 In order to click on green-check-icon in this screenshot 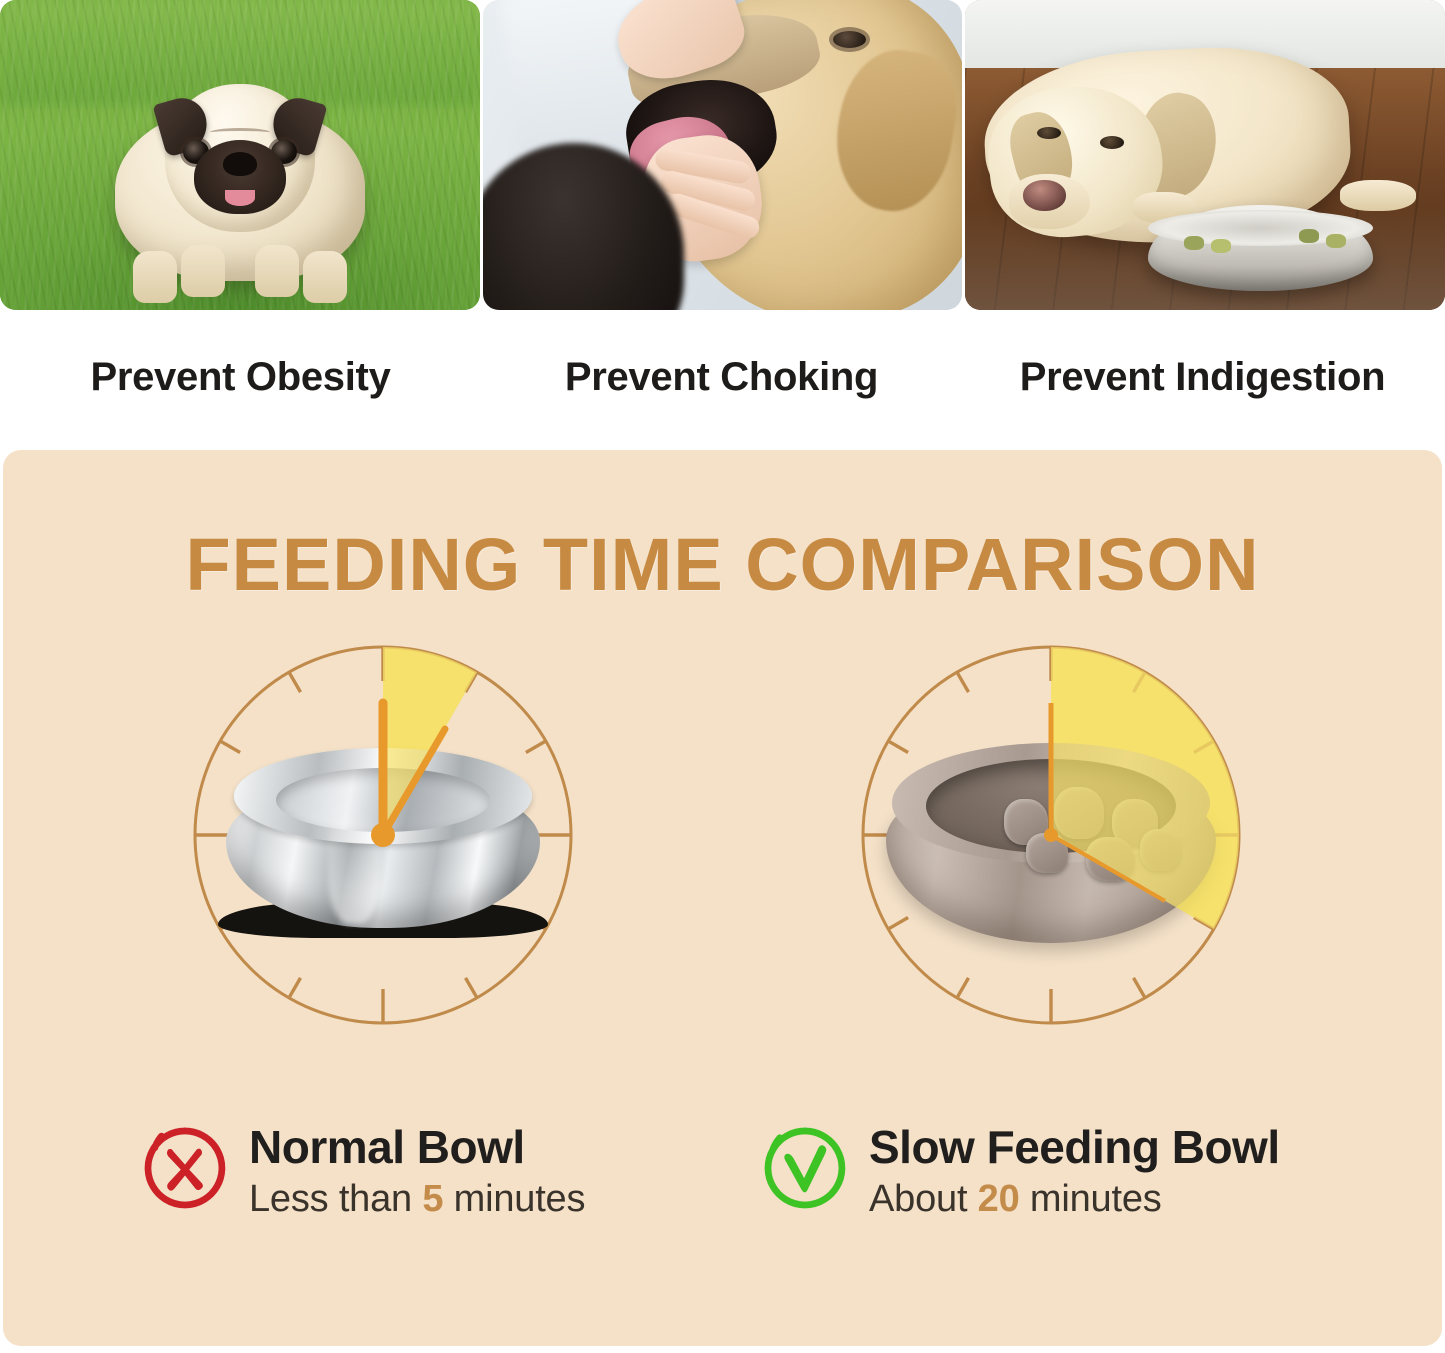, I will do `click(805, 1168)`.